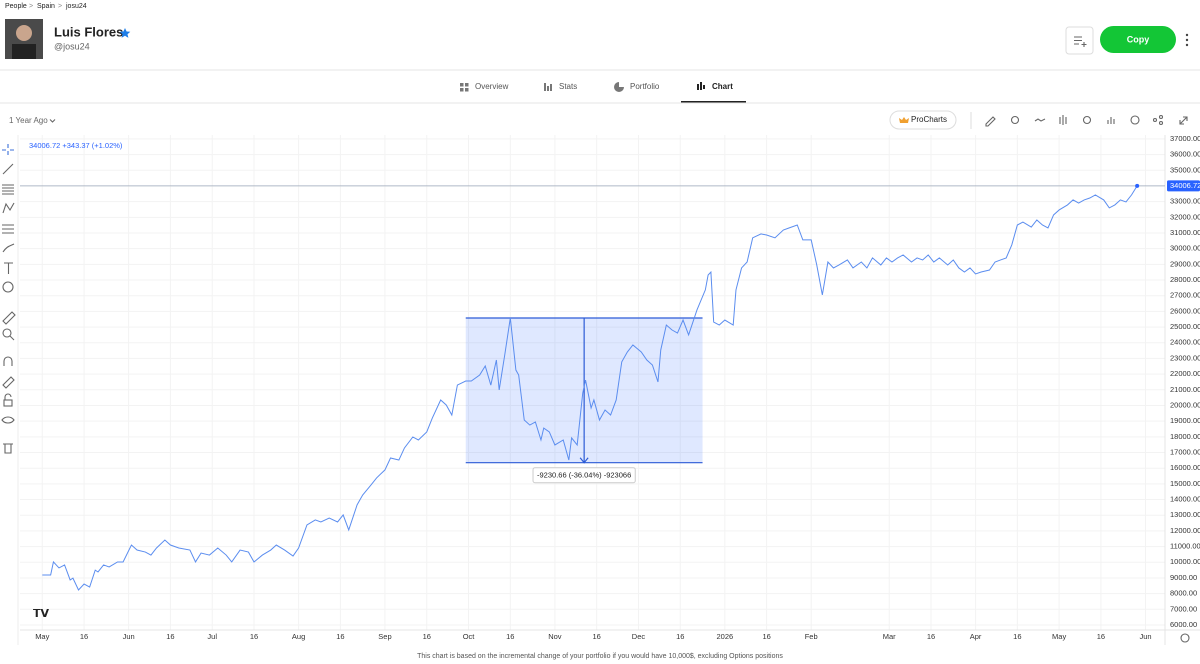 This screenshot has width=1200, height=664. What do you see at coordinates (1086, 120) in the screenshot?
I see `toolbar-icons` at bounding box center [1086, 120].